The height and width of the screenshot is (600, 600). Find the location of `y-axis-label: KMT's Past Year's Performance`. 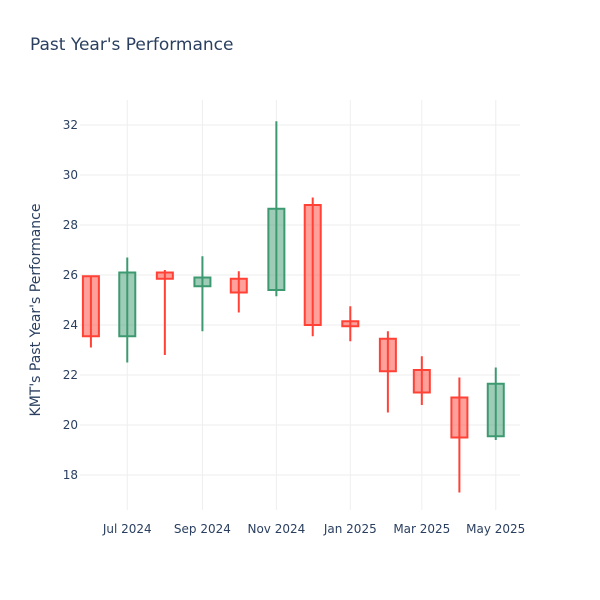

y-axis-label: KMT's Past Year's Performance is located at coordinates (36, 310).